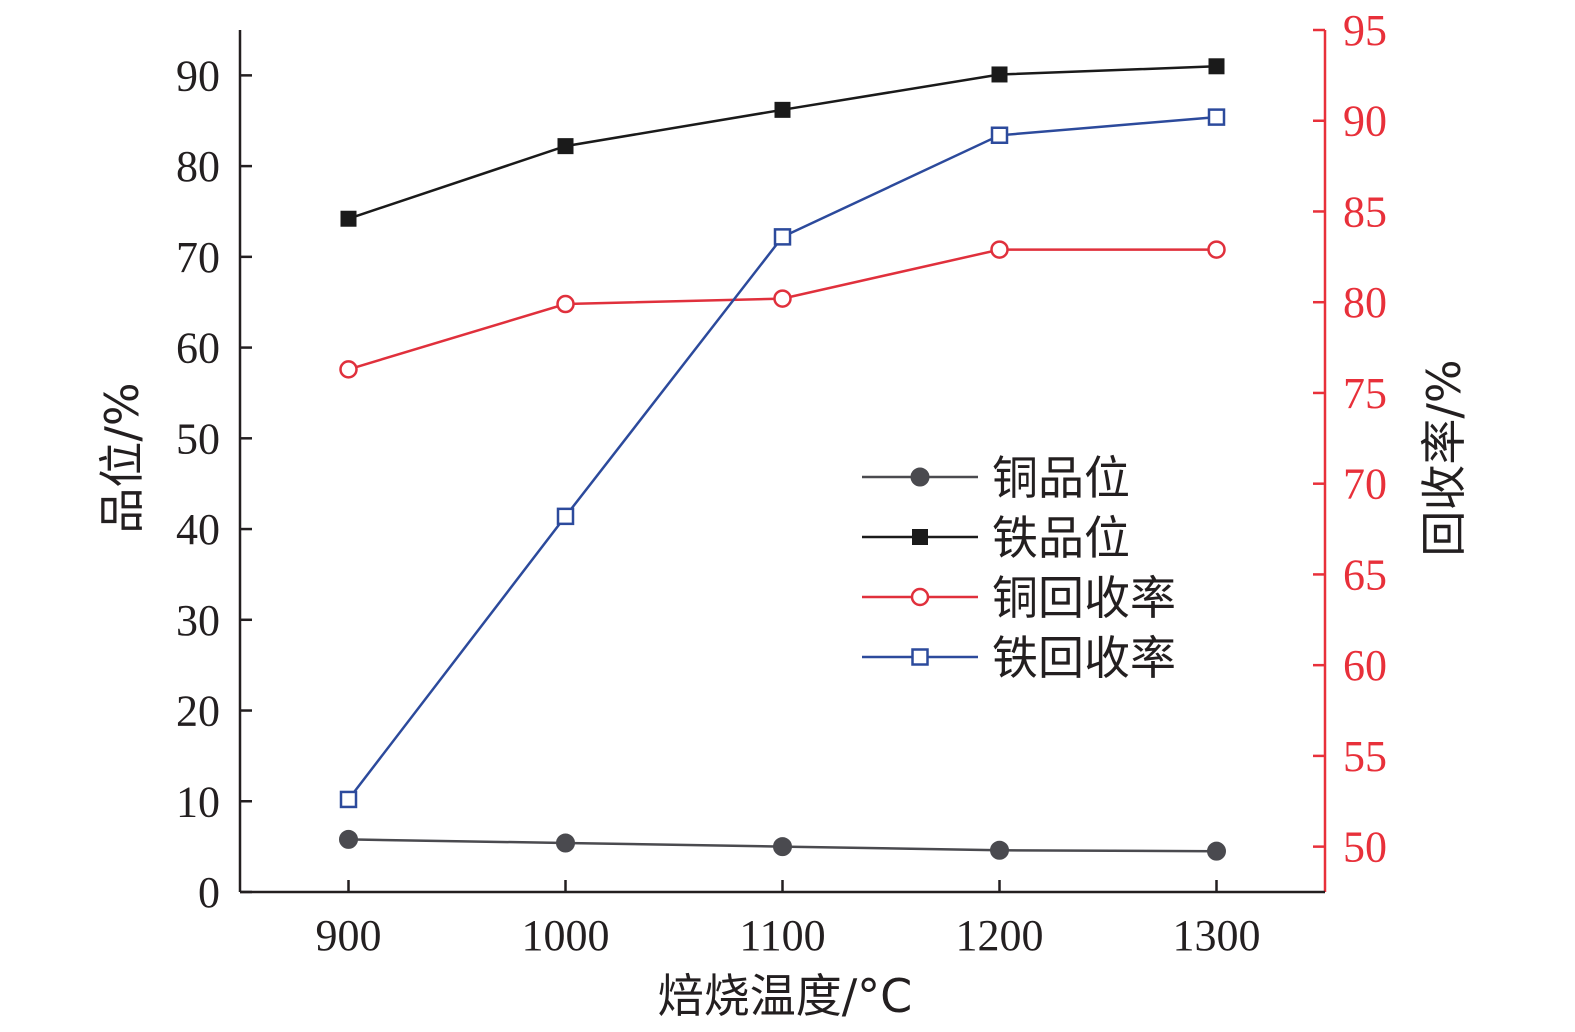 Image resolution: width=1575 pixels, height=1032 pixels. What do you see at coordinates (1365, 484) in the screenshot?
I see `right-y-tick-label: 70` at bounding box center [1365, 484].